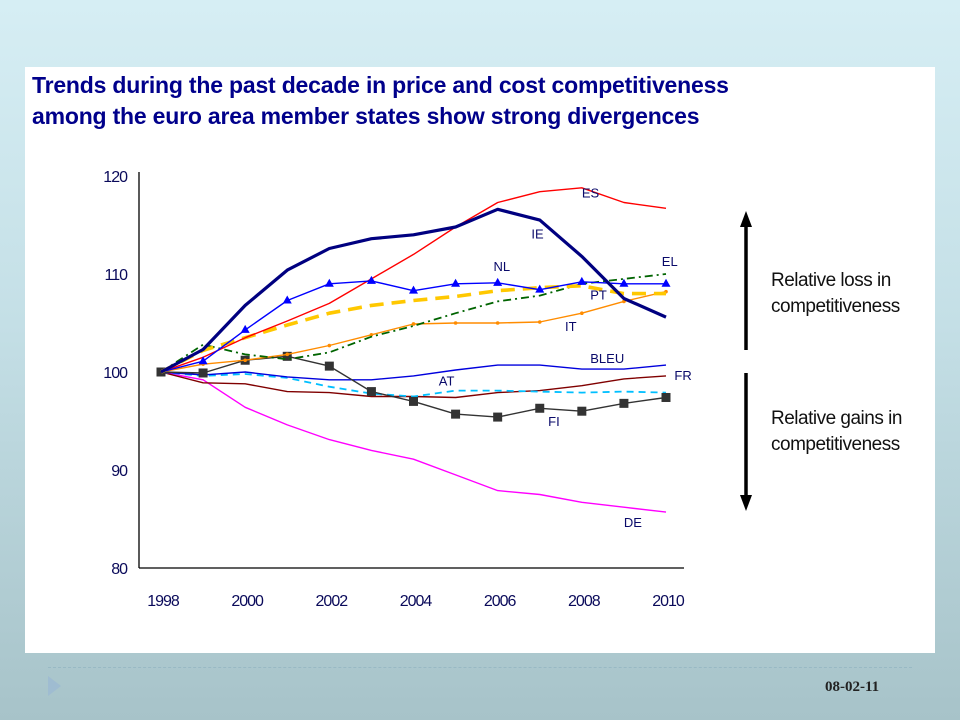 The image size is (960, 720). Describe the element at coordinates (116, 275) in the screenshot. I see `y-tick-label: 110` at that location.